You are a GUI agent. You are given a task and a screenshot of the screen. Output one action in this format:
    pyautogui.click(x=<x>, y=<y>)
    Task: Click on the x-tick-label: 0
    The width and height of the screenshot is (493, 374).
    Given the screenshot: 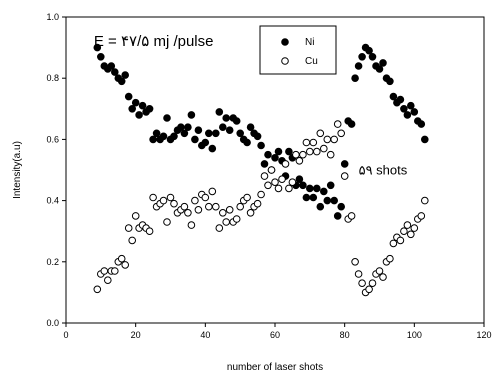 What is the action you would take?
    pyautogui.click(x=65, y=335)
    